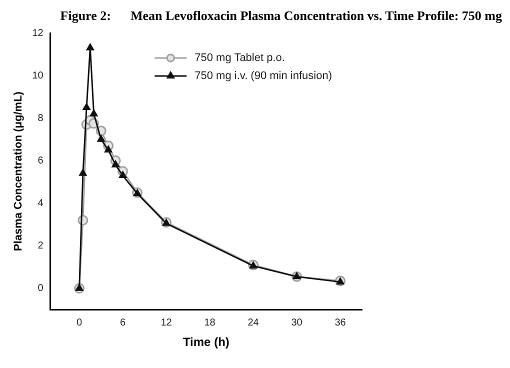 This screenshot has height=368, width=510. What do you see at coordinates (18, 171) in the screenshot?
I see `y-axis-title: Plasma Concentration (μg/mL)` at bounding box center [18, 171].